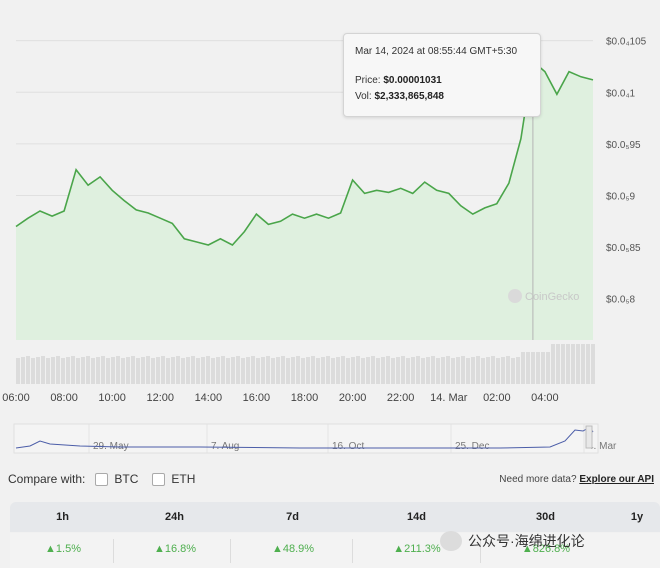  Describe the element at coordinates (545, 398) in the screenshot. I see `x-tick-label: 04:00` at that location.